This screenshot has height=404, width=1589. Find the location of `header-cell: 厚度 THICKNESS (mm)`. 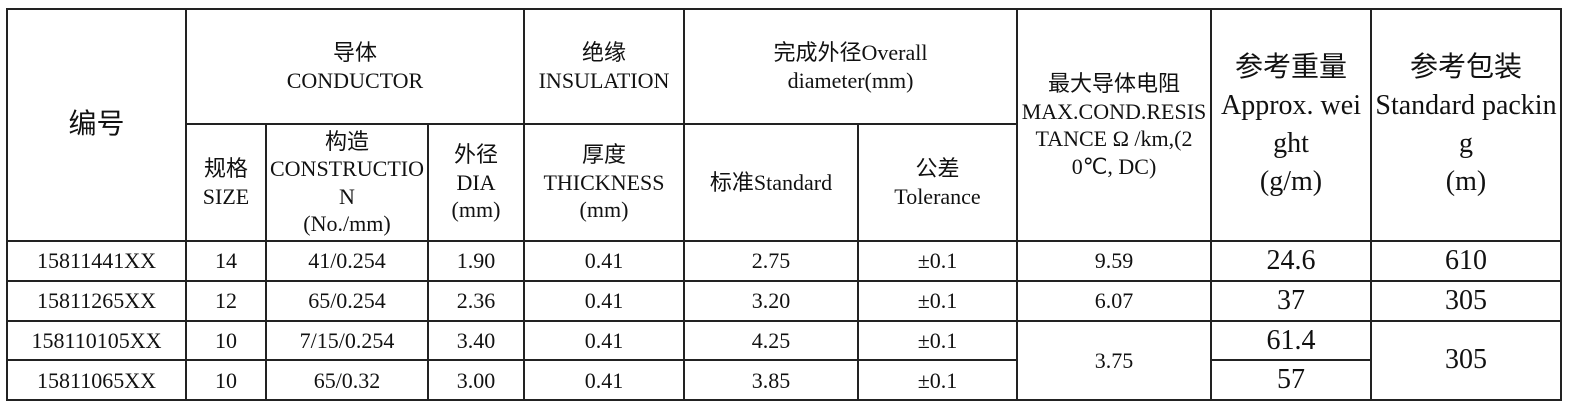

header-cell: 厚度 THICKNESS (mm) is located at coordinates (604, 182).